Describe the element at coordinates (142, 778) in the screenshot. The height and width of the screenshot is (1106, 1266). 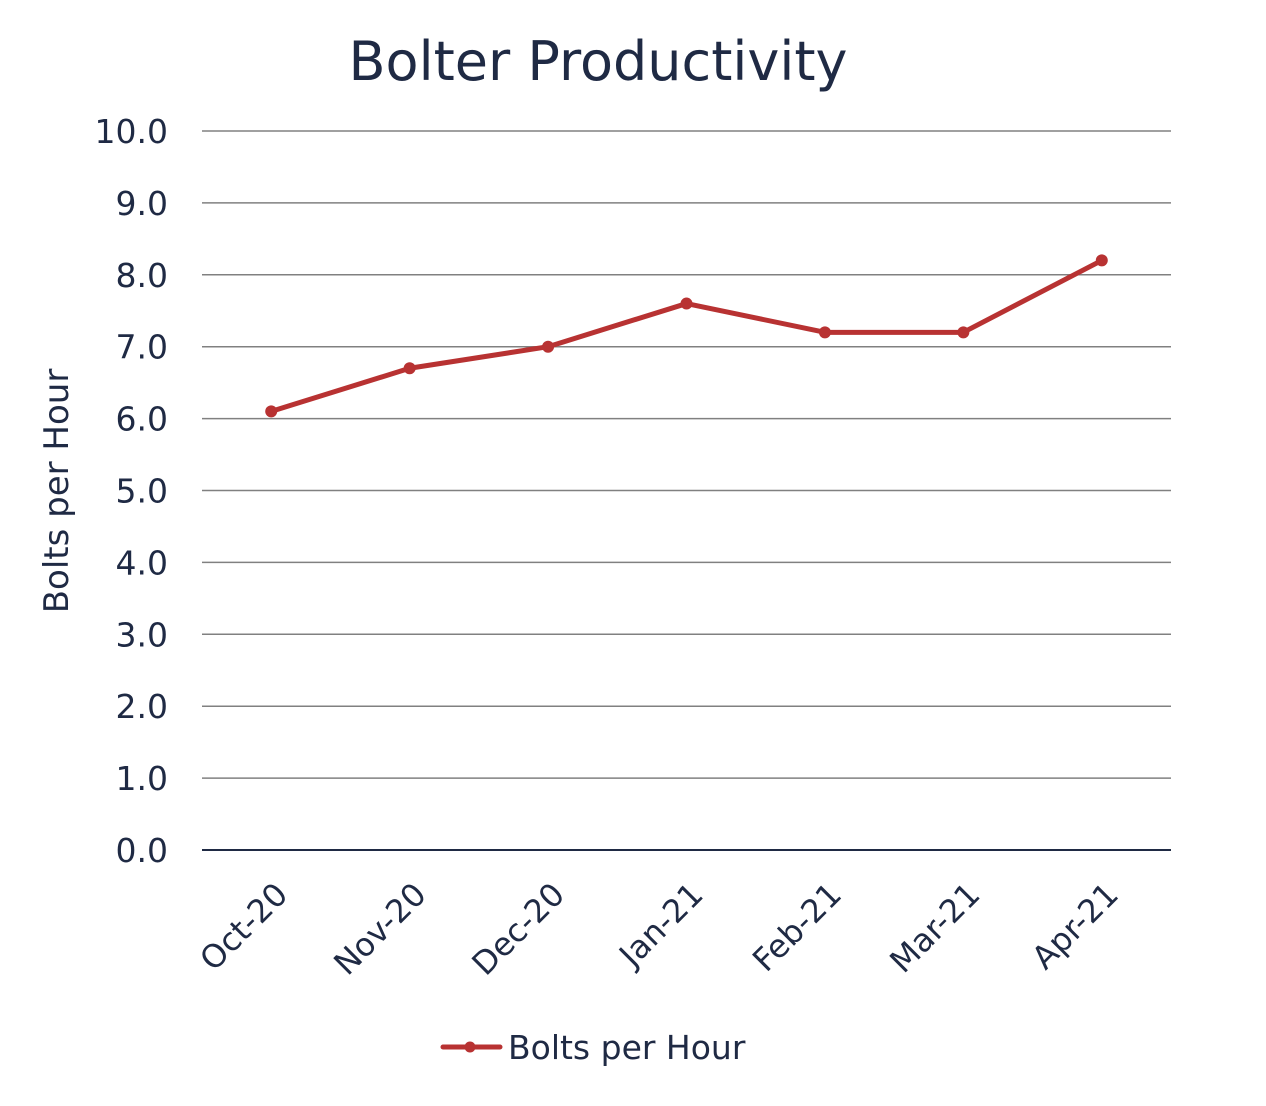
I see `y-tick-label: 1.0` at that location.